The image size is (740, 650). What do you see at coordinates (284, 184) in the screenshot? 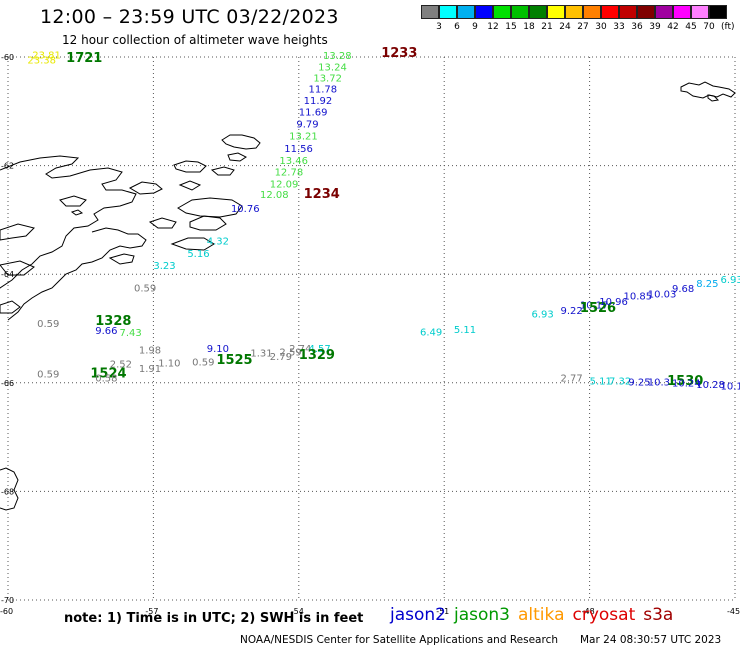
I see `wave-height-label: 12.09` at bounding box center [284, 184].